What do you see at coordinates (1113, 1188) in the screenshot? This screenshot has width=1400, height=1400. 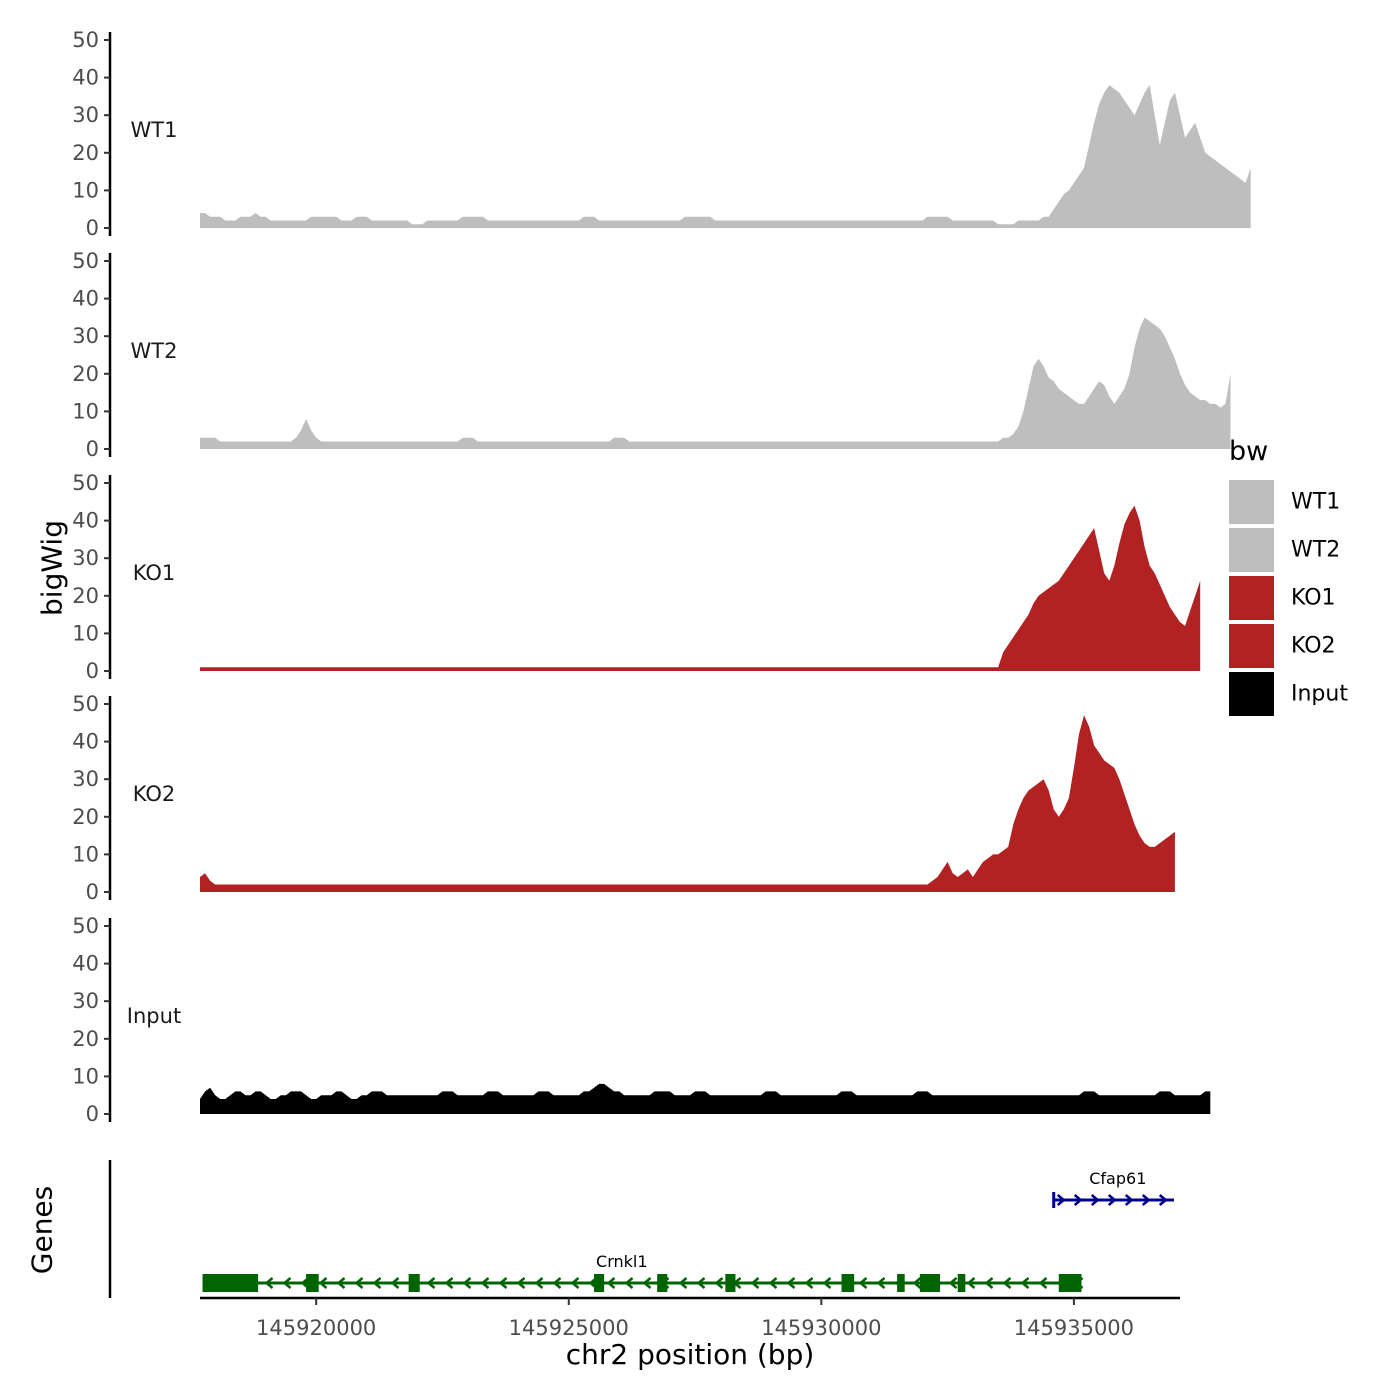 I see `gene-cfap61: Cfap61` at bounding box center [1113, 1188].